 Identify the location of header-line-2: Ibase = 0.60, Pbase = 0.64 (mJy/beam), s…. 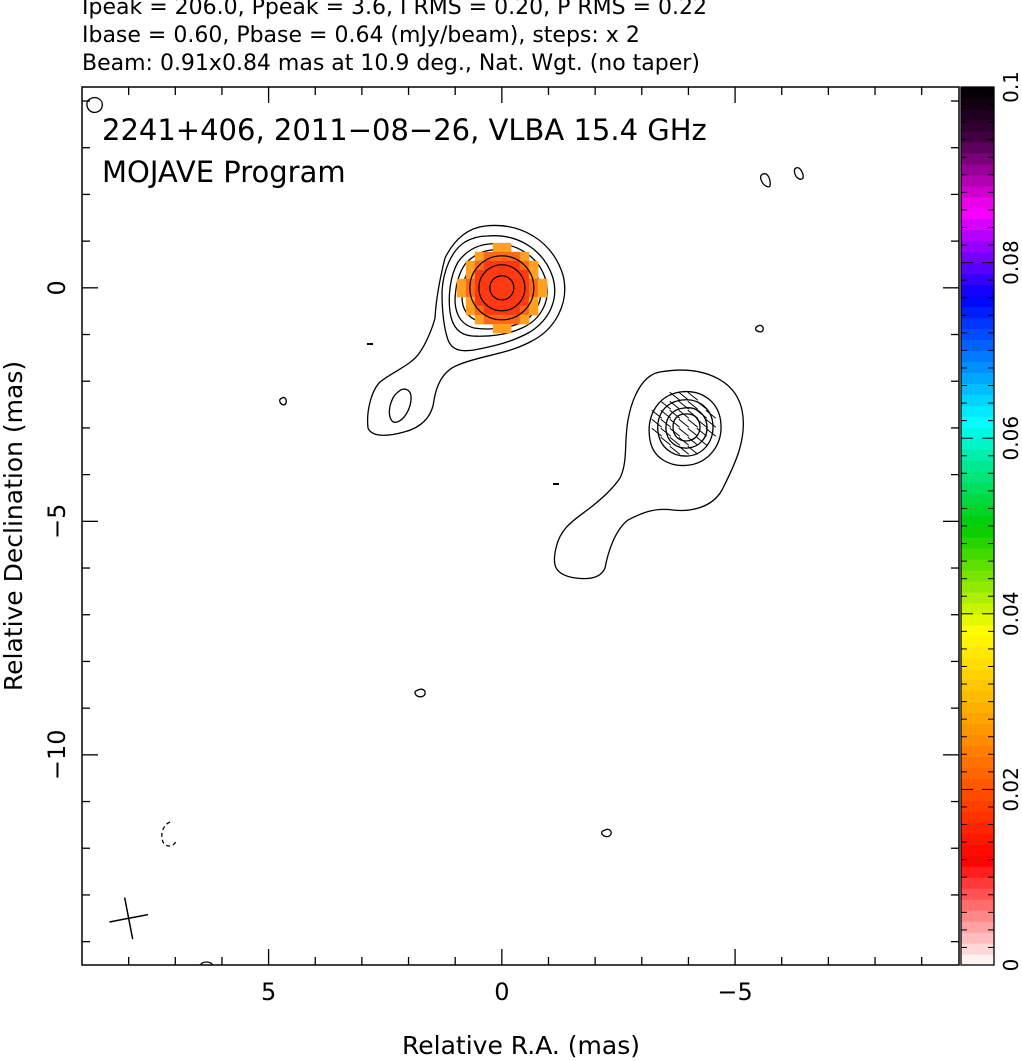
(361, 35).